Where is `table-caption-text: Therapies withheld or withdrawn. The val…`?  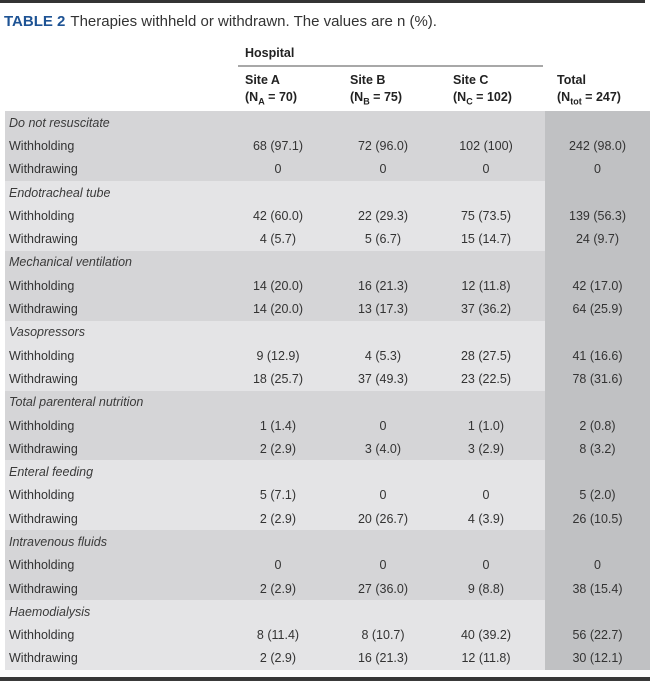
table-caption-text: Therapies withheld or withdrawn. The val… is located at coordinates (253, 21).